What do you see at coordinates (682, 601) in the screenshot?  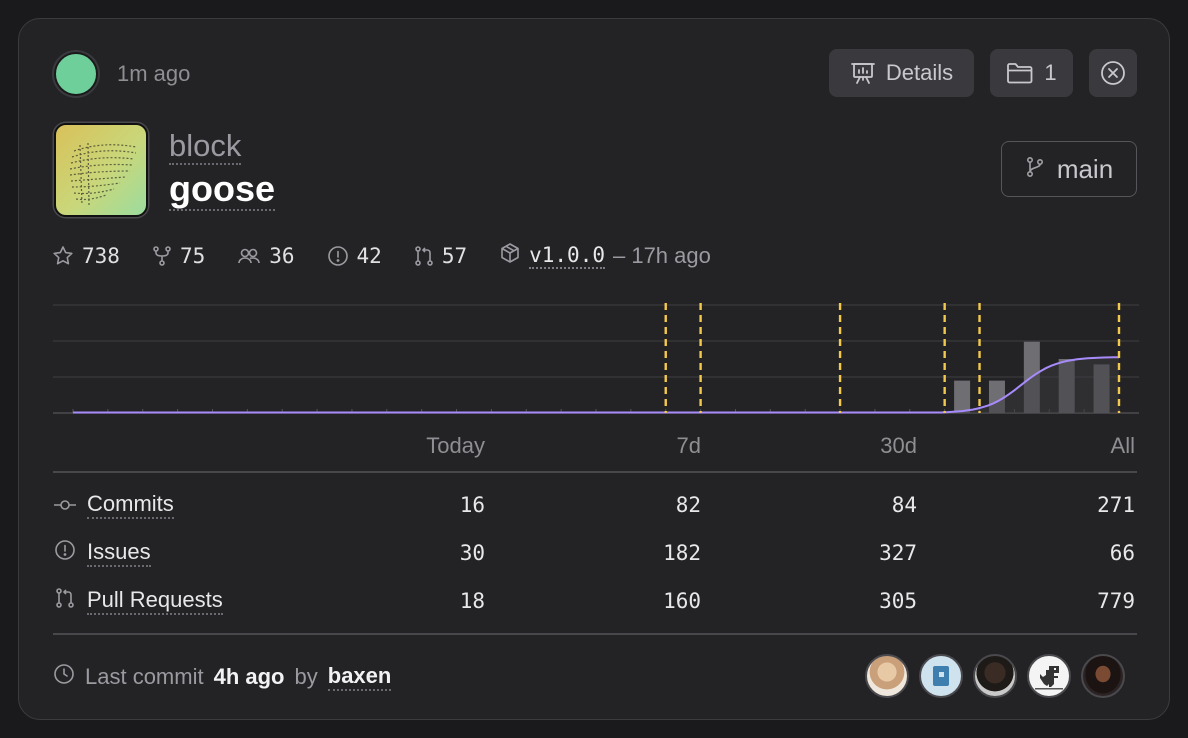 I see `pull-requests-7d: 160` at bounding box center [682, 601].